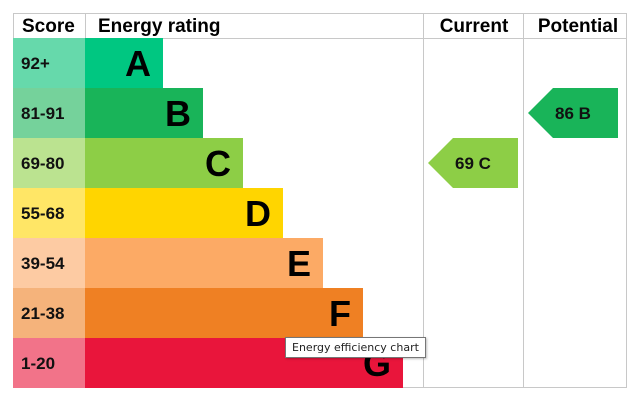 This screenshot has width=638, height=405. What do you see at coordinates (124, 63) in the screenshot?
I see `band-bar-a` at bounding box center [124, 63].